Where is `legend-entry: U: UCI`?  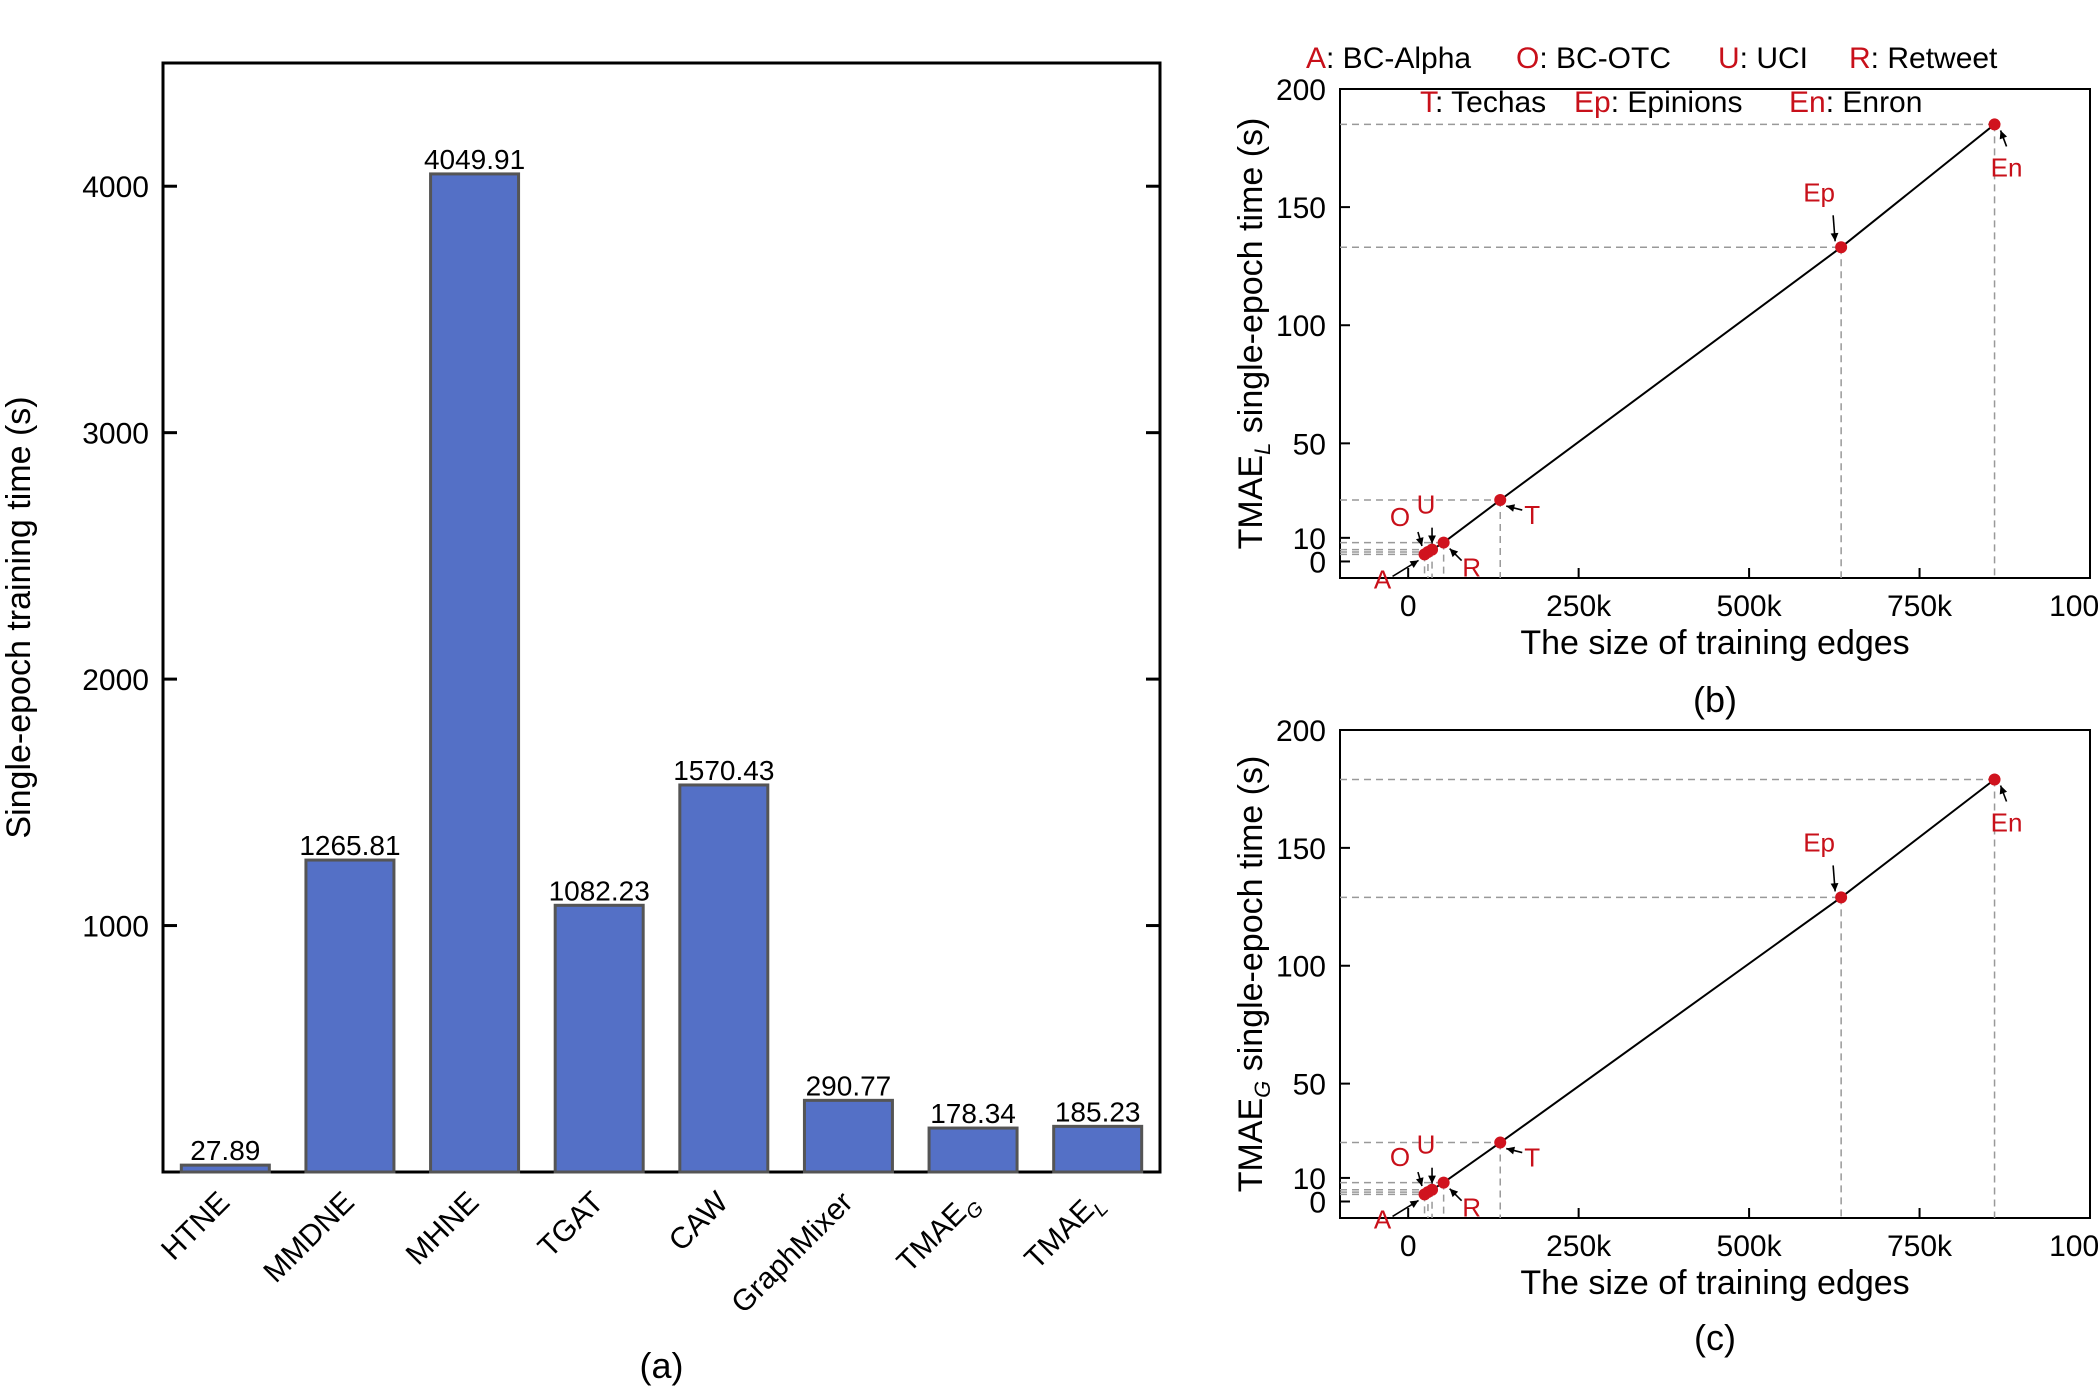 legend-entry: U: UCI is located at coordinates (1763, 58).